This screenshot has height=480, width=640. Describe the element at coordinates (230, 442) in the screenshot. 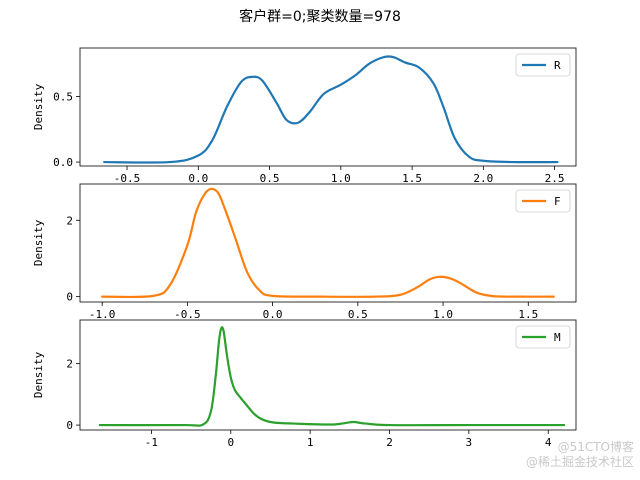

I see `x-tick-label: 0` at that location.